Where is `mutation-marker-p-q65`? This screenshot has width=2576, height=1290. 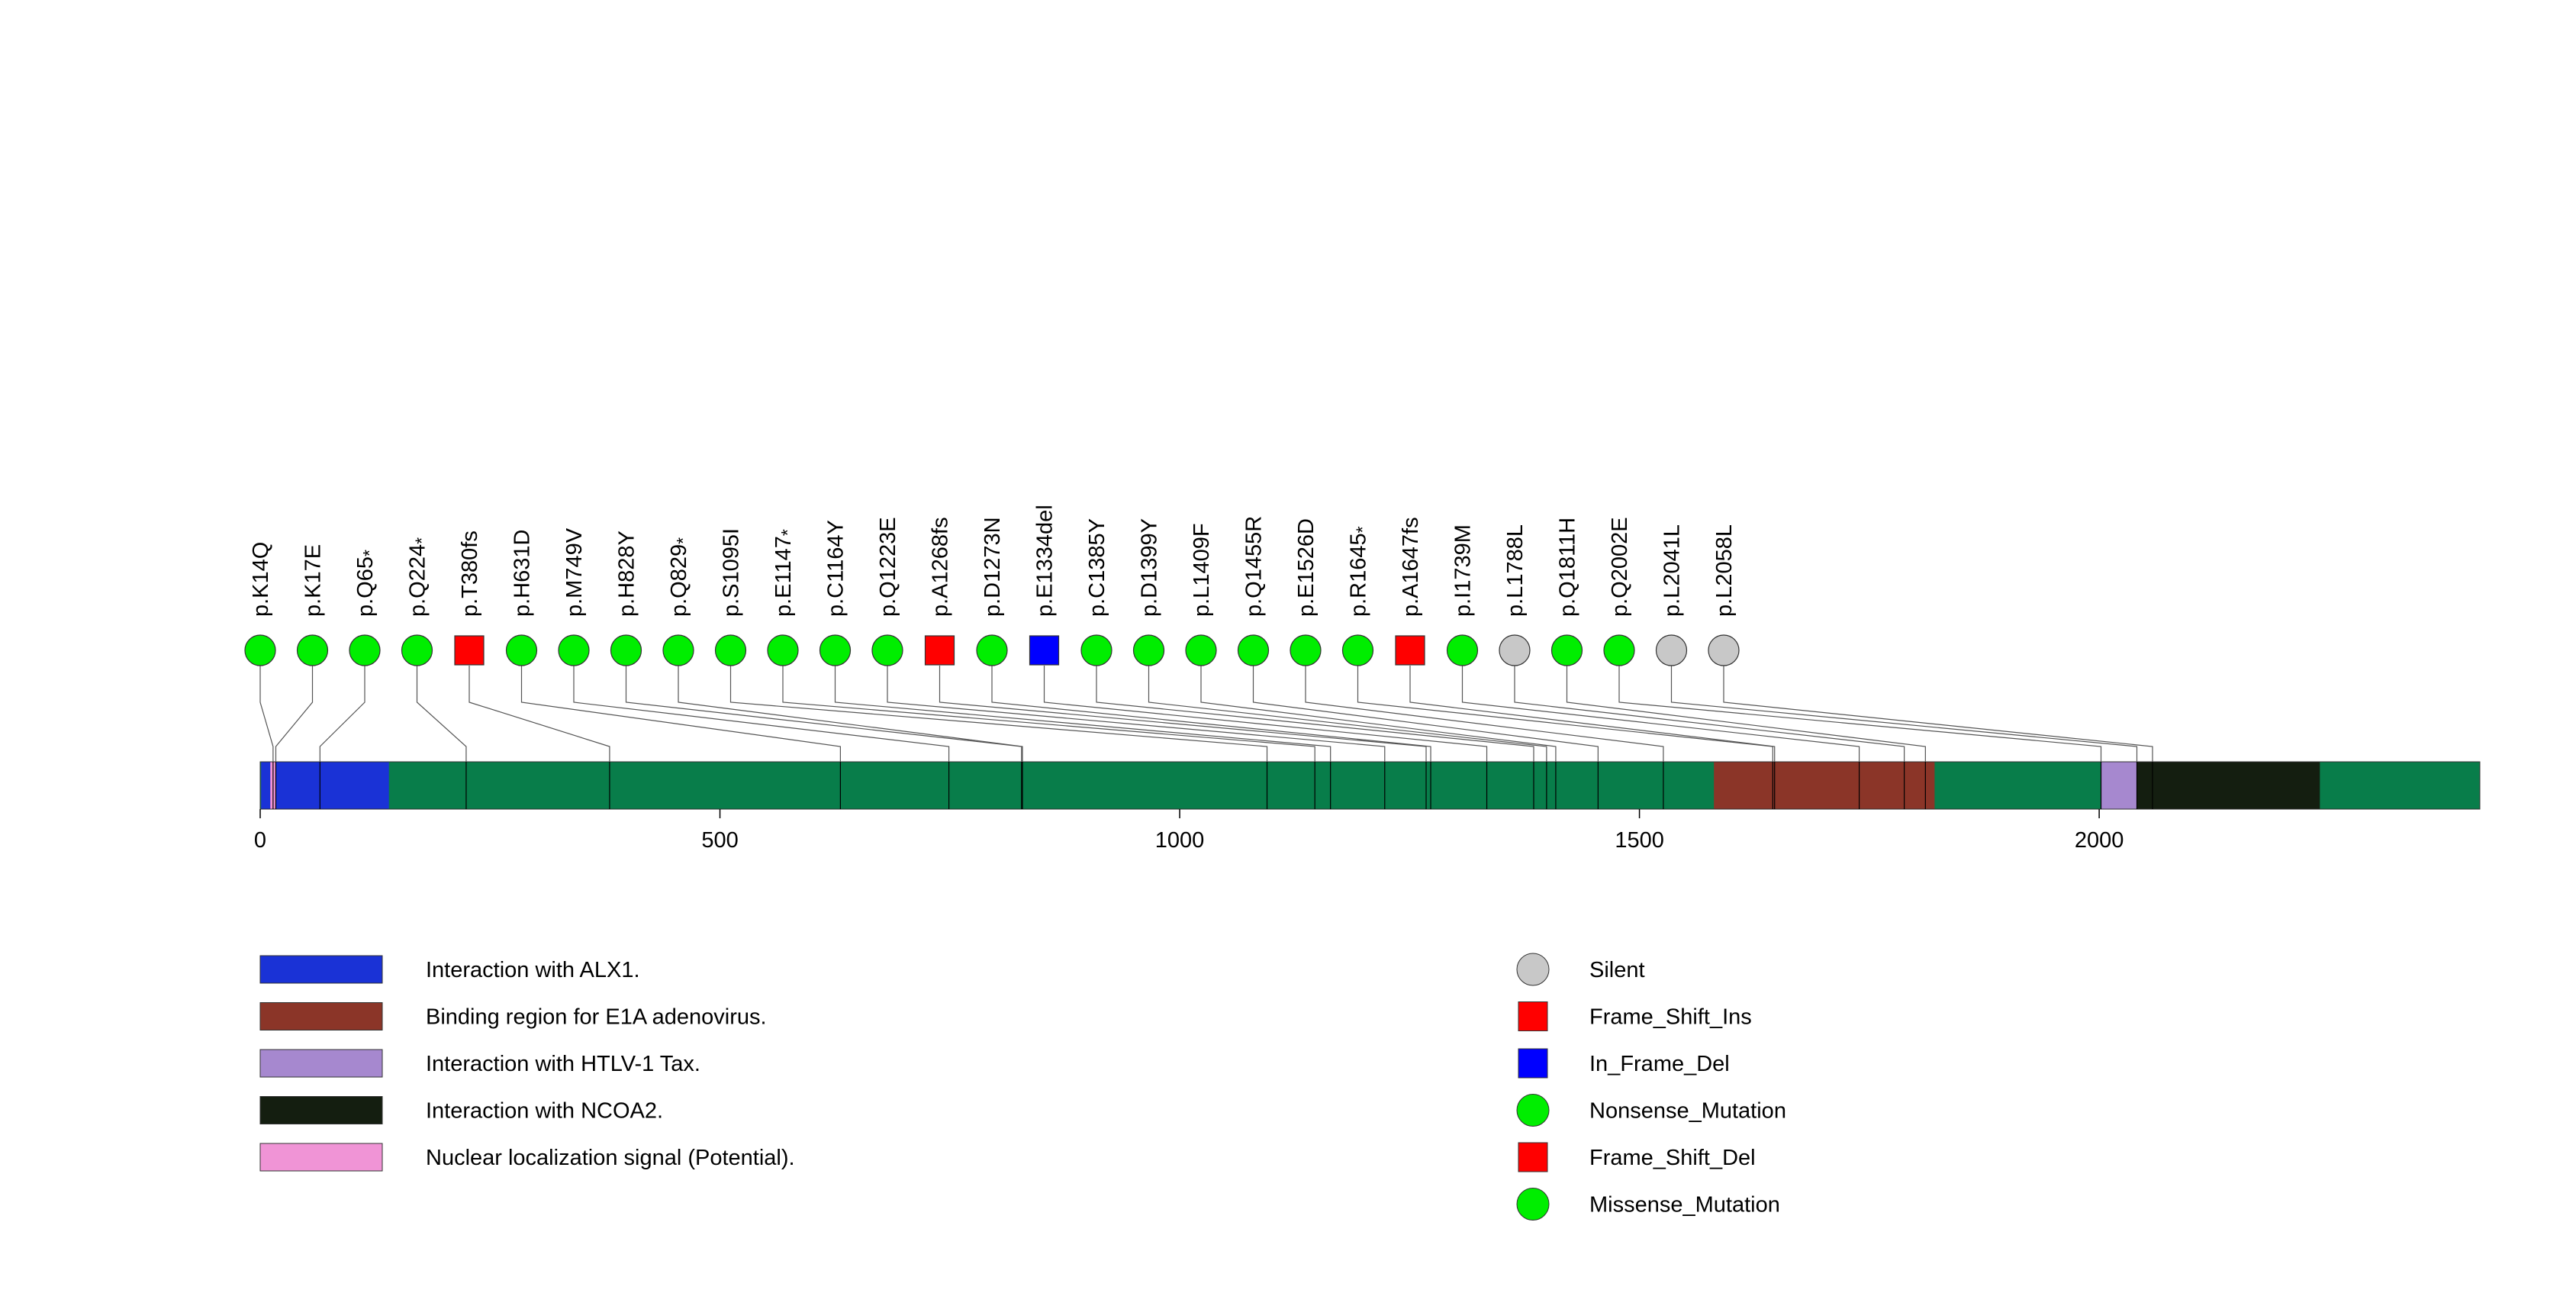 mutation-marker-p-q65 is located at coordinates (365, 650).